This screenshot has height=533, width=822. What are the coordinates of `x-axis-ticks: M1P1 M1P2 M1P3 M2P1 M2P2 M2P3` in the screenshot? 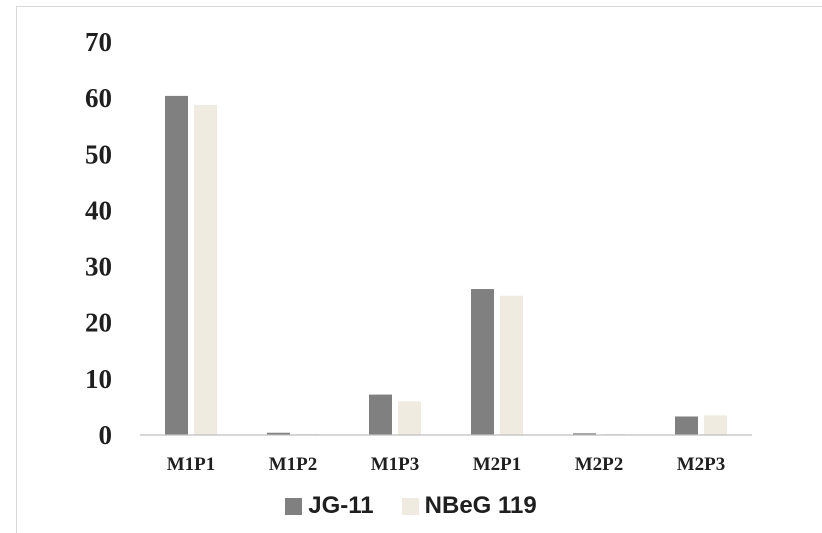 It's located at (446, 464).